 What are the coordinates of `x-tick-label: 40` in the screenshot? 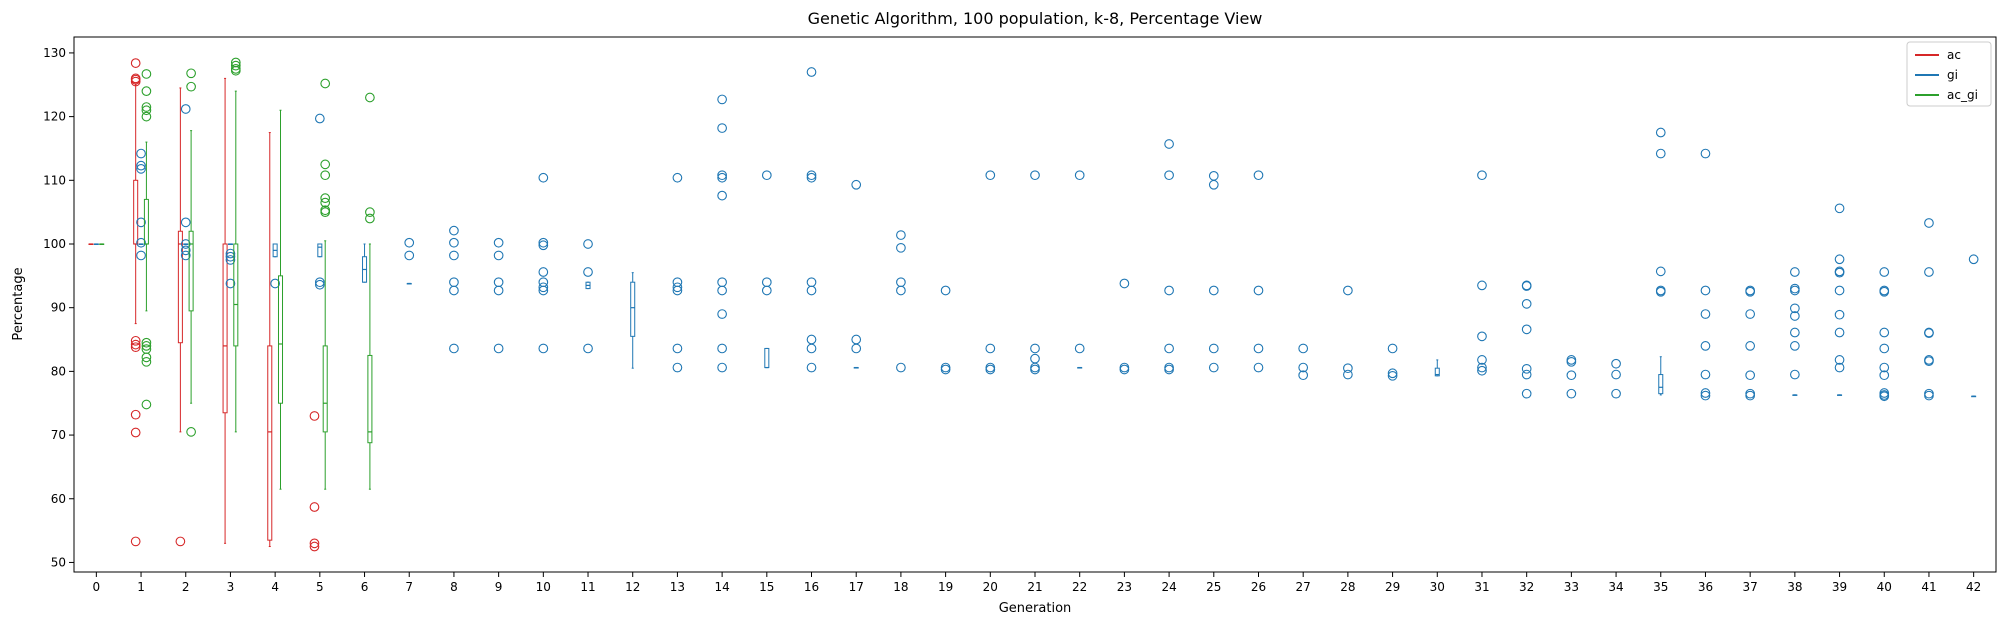 It's located at (1884, 587).